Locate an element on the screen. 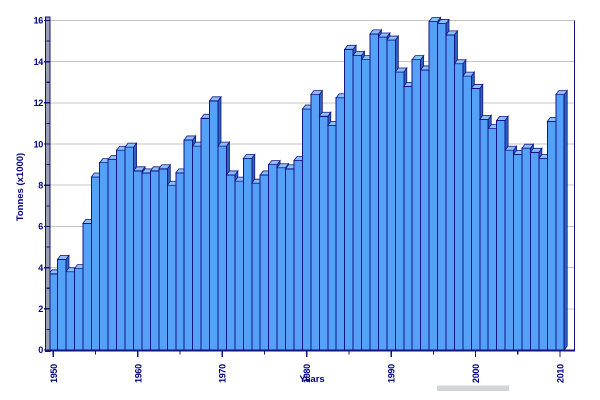 The width and height of the screenshot is (600, 400). x-tick-label-2000: 2000 is located at coordinates (476, 373).